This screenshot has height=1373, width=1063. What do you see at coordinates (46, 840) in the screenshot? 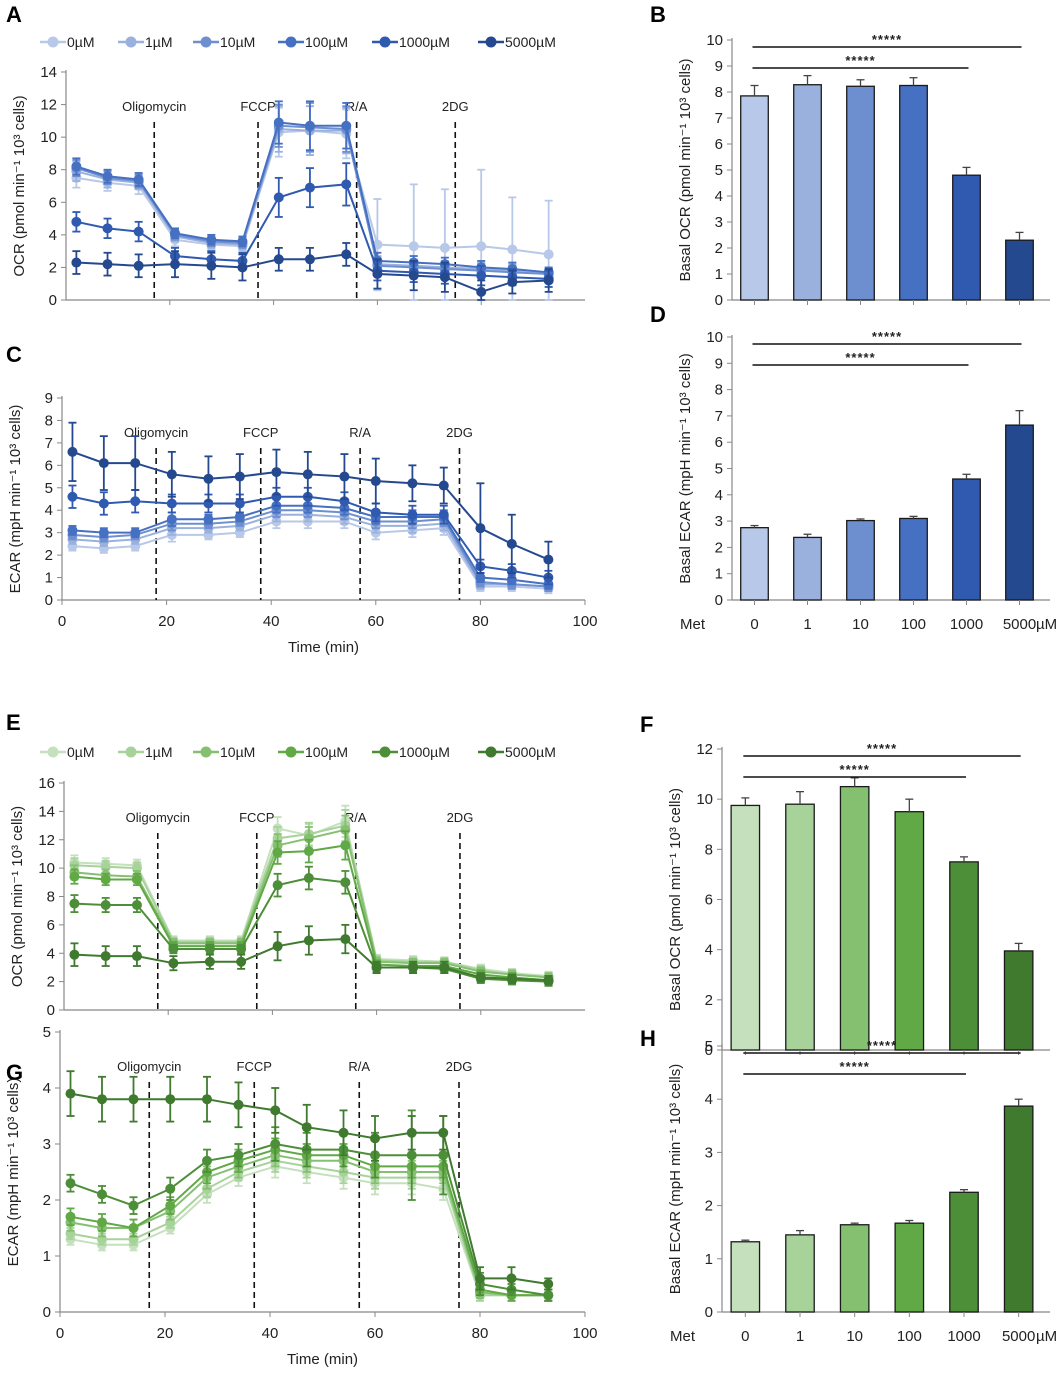
I see `y-tick-label: 12` at bounding box center [46, 840].